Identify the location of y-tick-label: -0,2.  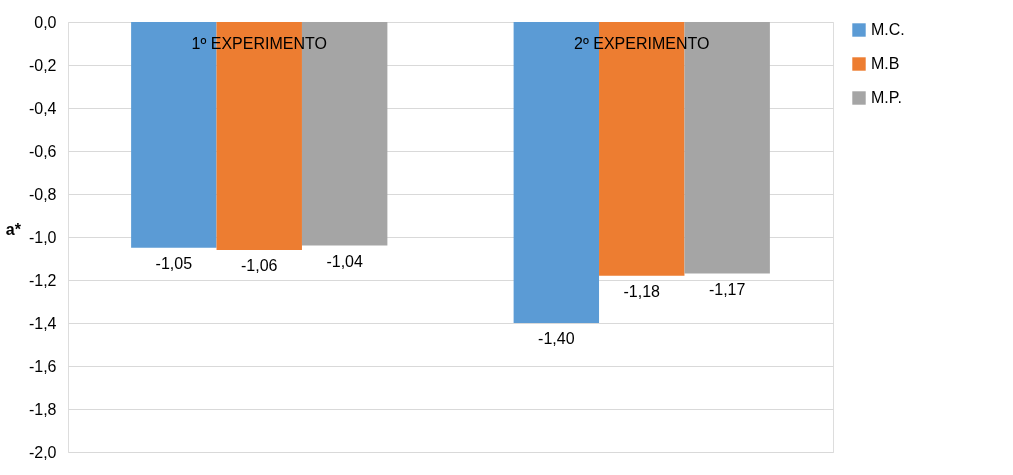
(42, 65).